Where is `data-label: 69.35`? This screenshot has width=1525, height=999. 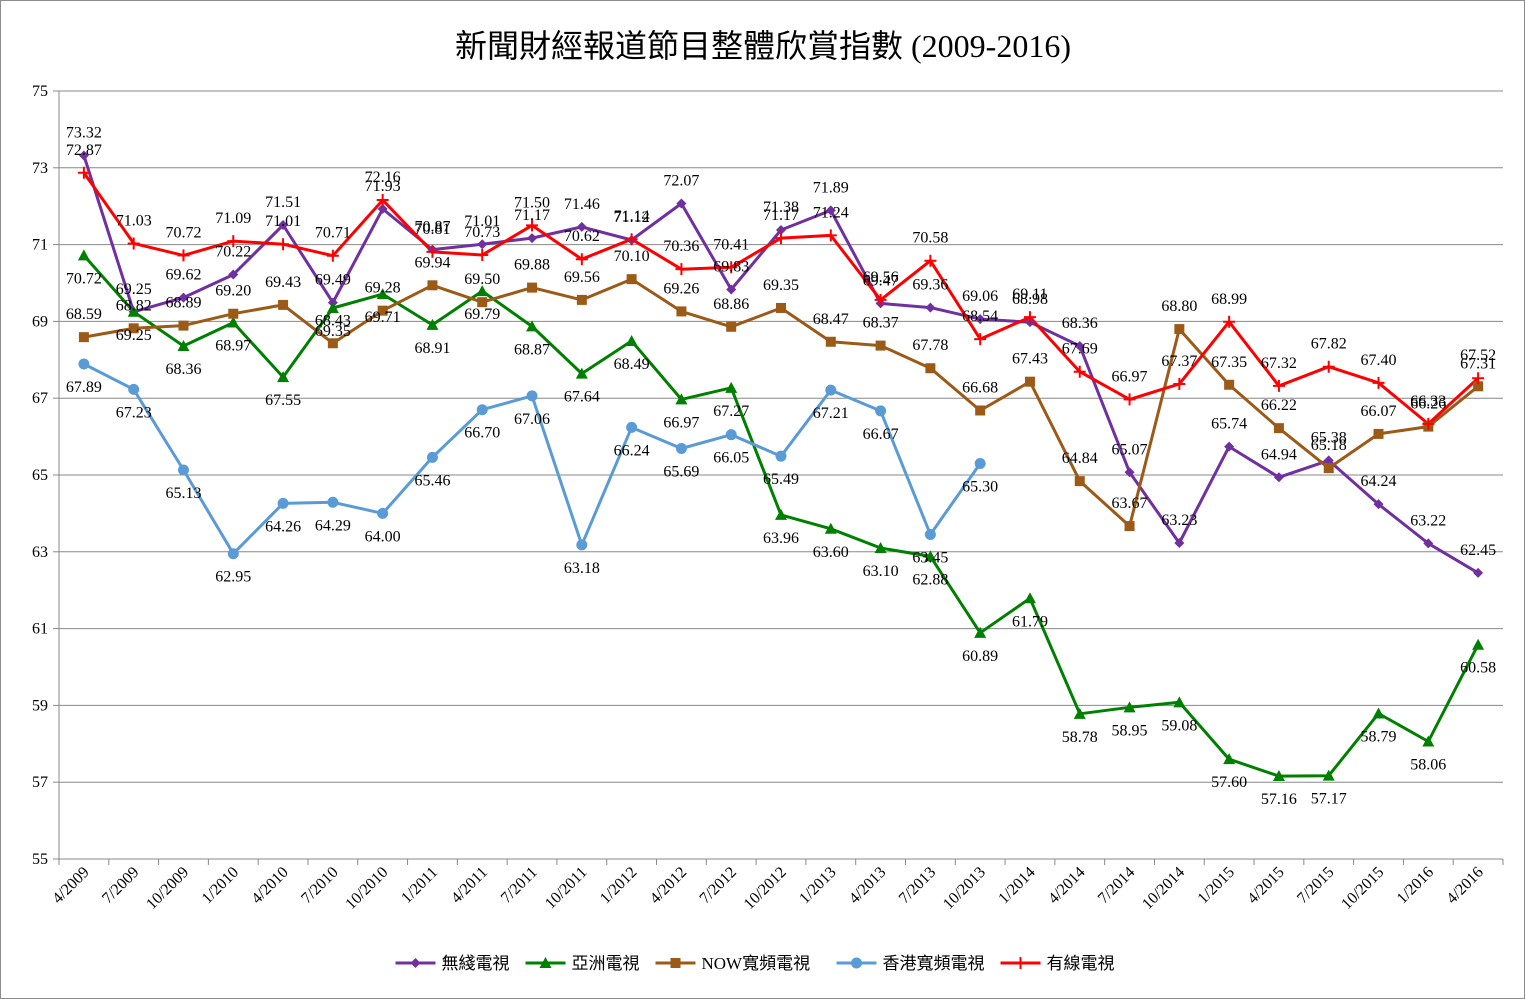 data-label: 69.35 is located at coordinates (333, 331).